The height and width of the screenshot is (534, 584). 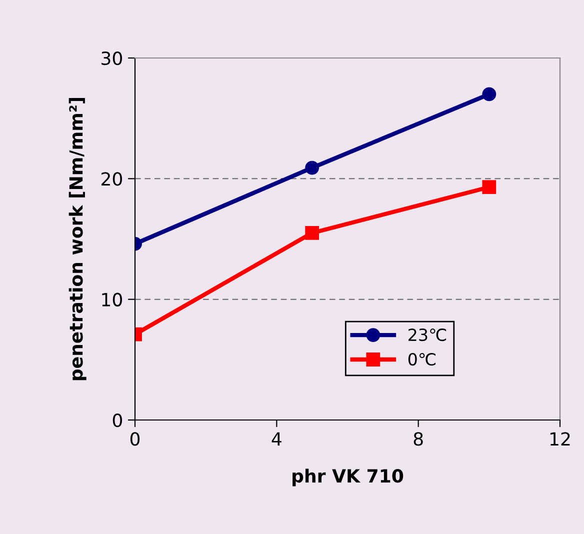 I want to click on x-tick-label: 8, so click(x=418, y=439).